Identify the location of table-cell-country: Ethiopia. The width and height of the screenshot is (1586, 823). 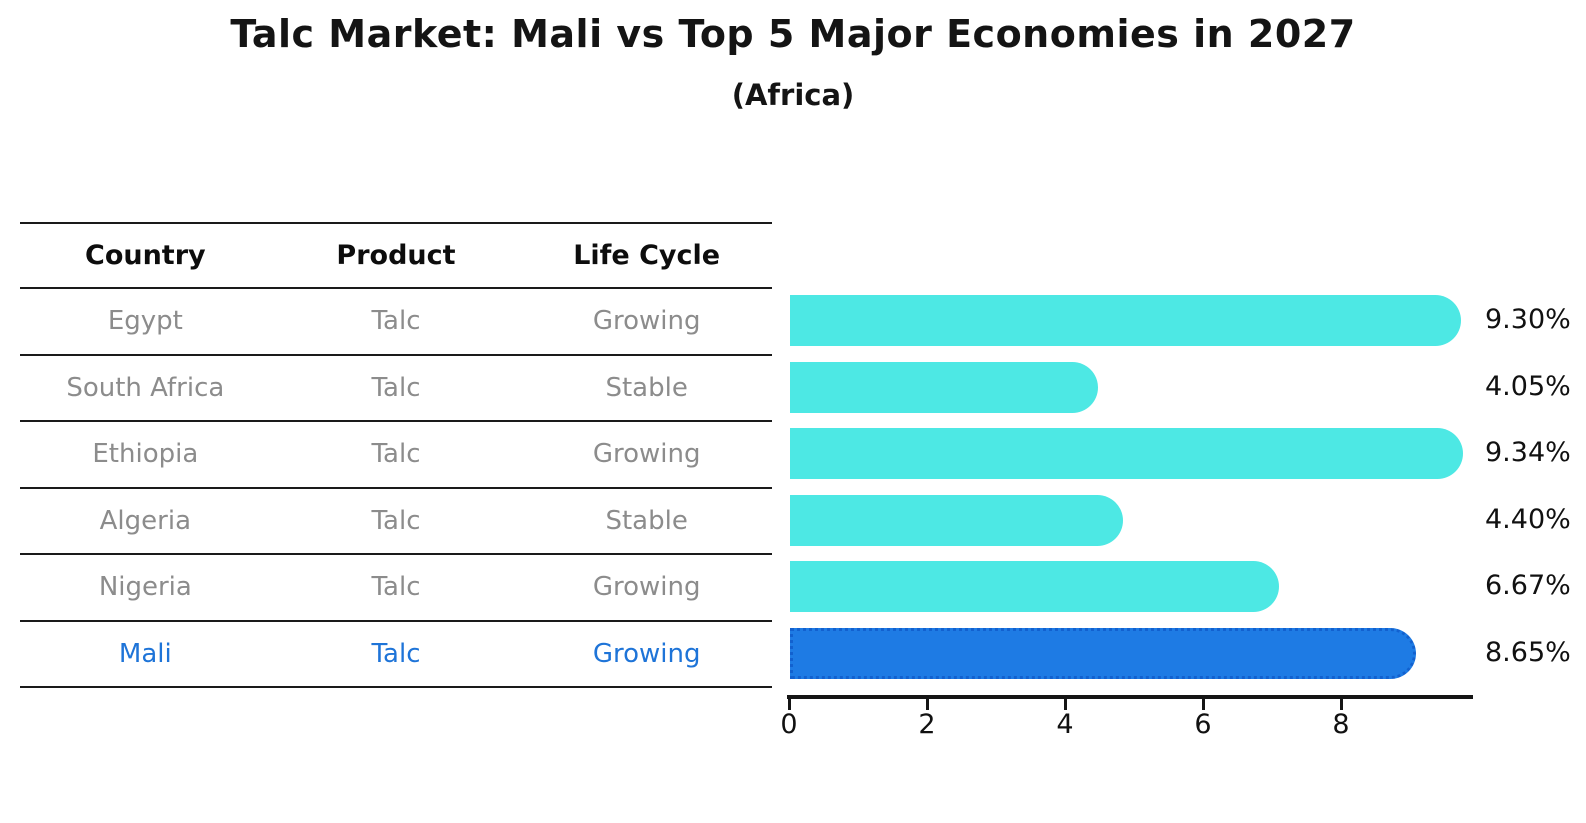
(145, 454).